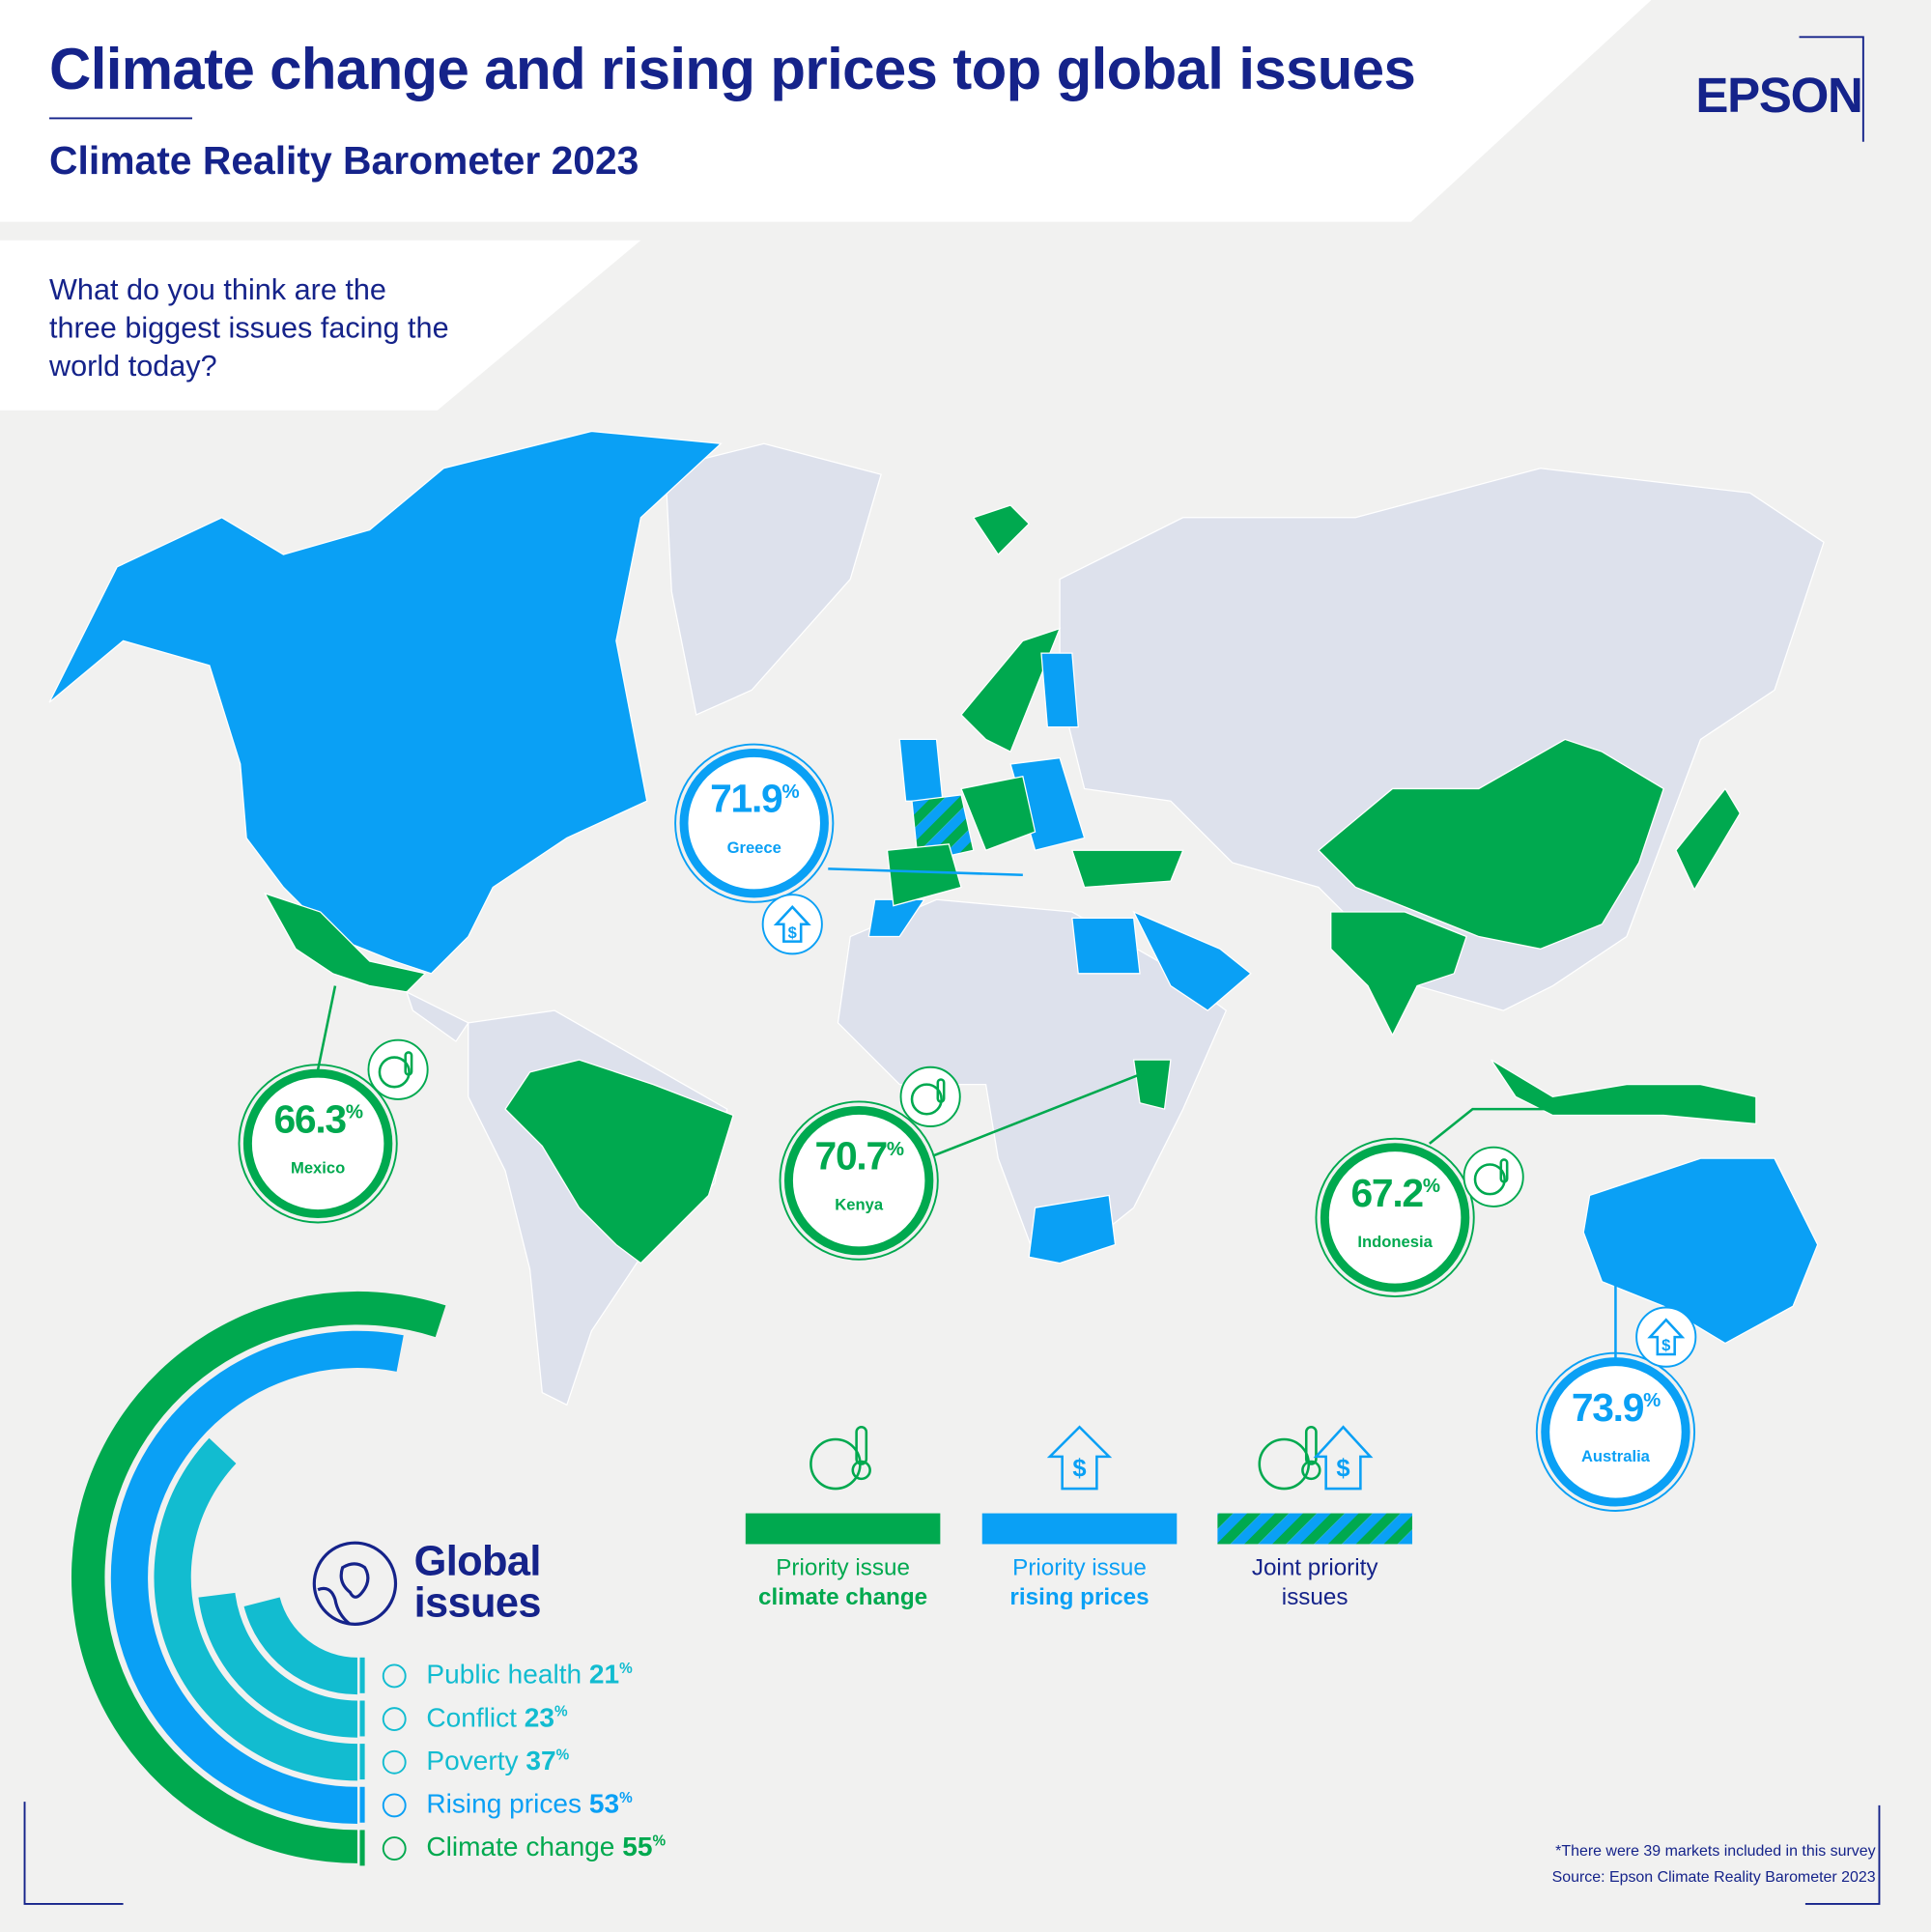 The height and width of the screenshot is (1932, 1931). What do you see at coordinates (344, 160) in the screenshot?
I see `page-subtitle: Climate Reality Barometer 2023` at bounding box center [344, 160].